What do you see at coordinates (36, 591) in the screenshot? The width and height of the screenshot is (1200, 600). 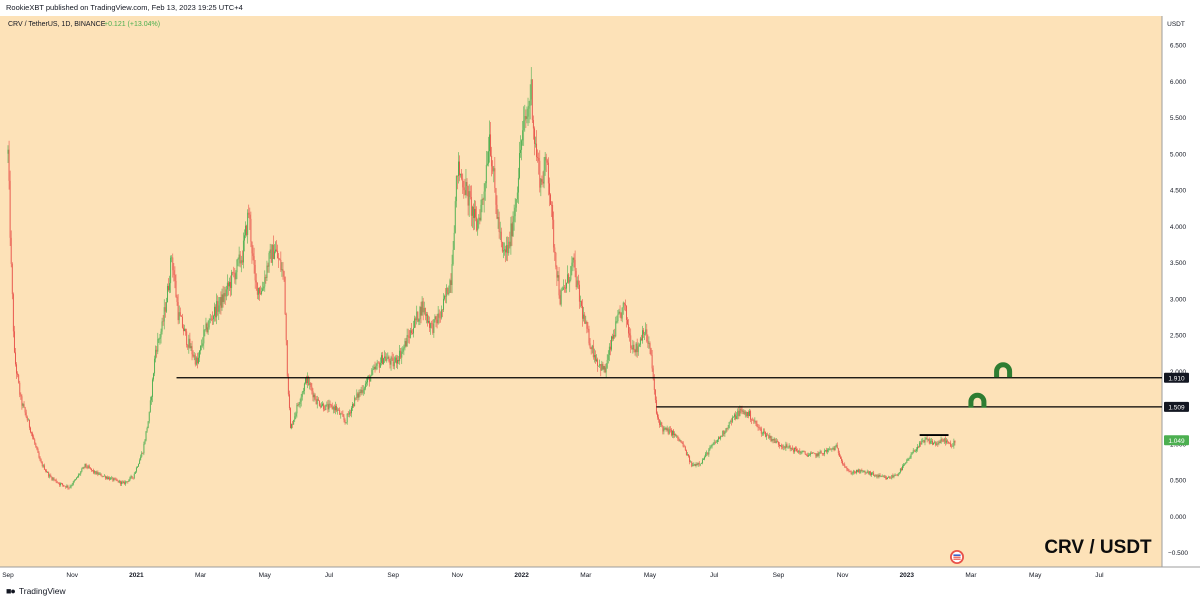 I see `tradingview-logo: ■● TradingView` at bounding box center [36, 591].